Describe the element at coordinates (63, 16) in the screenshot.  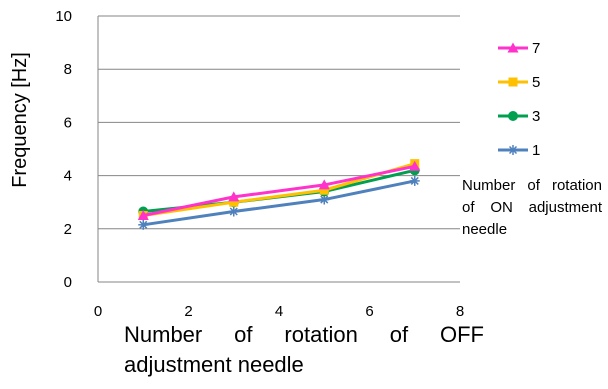
I see `y-tick-label: 10` at that location.